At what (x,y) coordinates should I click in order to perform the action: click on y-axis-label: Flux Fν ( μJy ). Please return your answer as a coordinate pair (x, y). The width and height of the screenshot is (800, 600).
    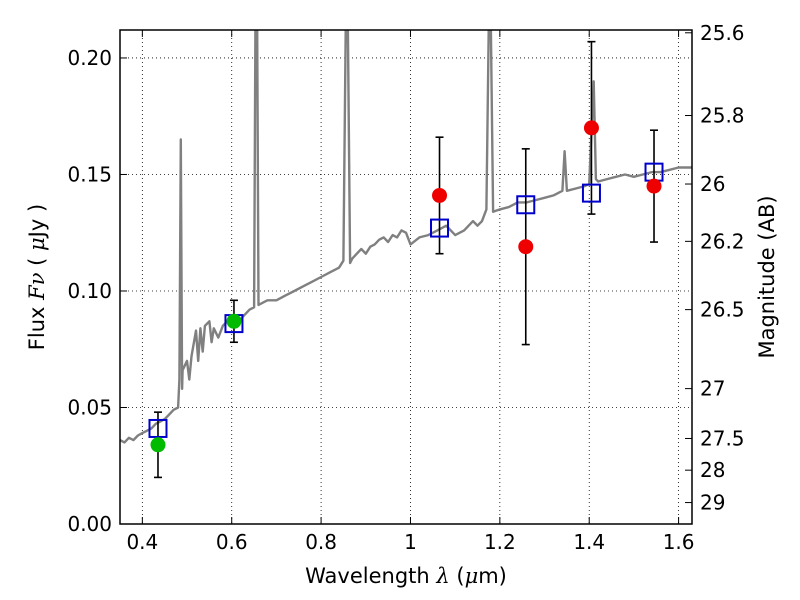
    Looking at the image, I should click on (37, 277).